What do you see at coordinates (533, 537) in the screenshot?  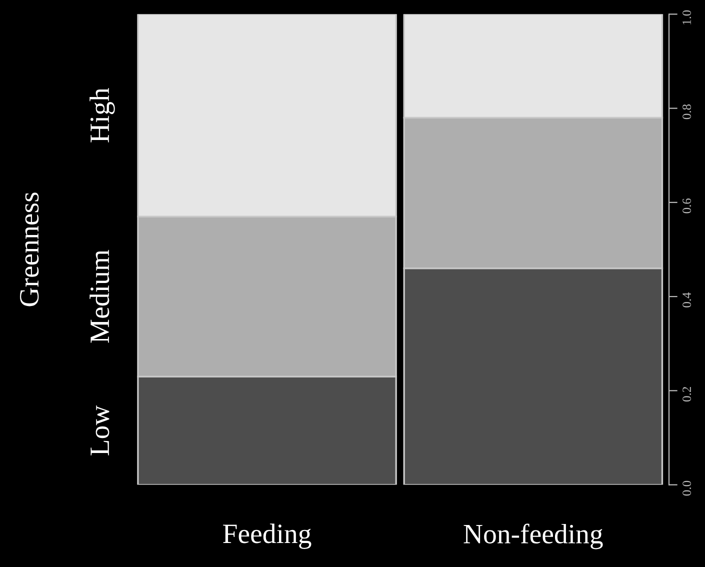 I see `x-tick-label: Non-feeding` at bounding box center [533, 537].